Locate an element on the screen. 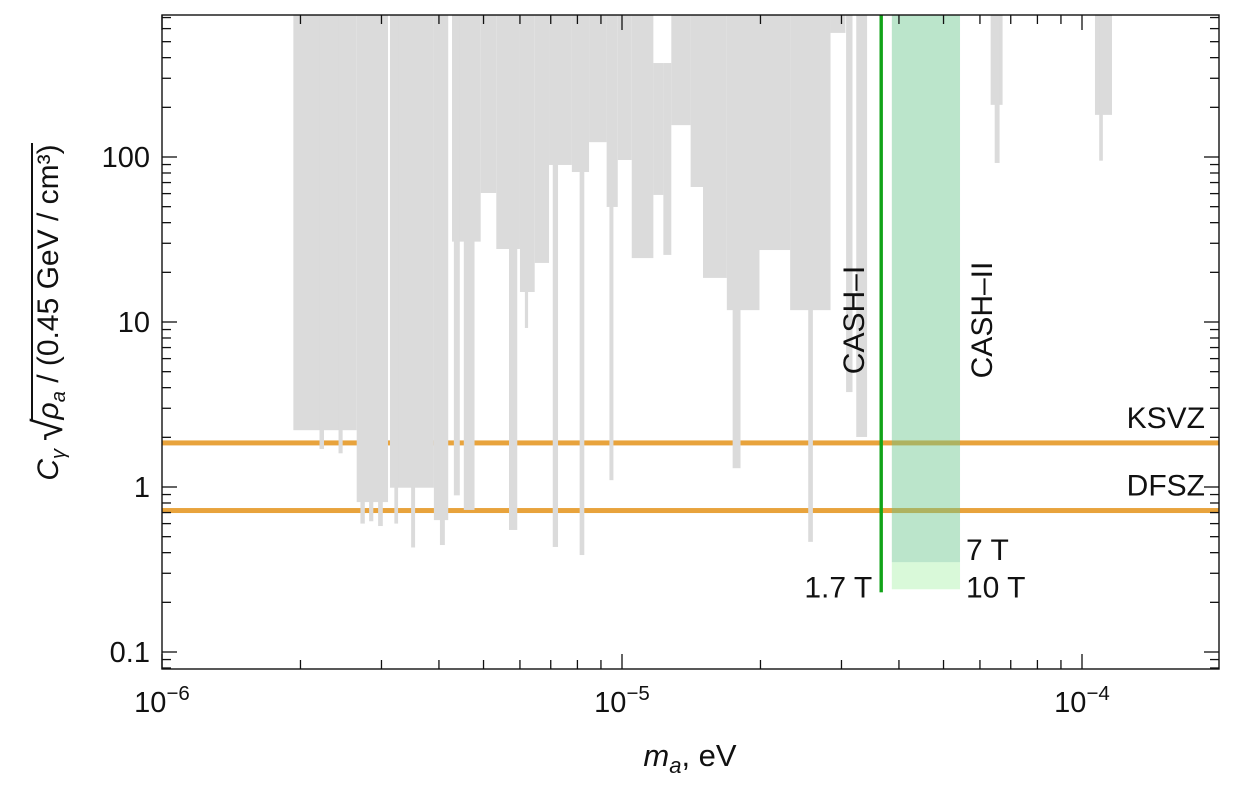 The height and width of the screenshot is (786, 1237). cash-projections-layer is located at coordinates (920, 304).